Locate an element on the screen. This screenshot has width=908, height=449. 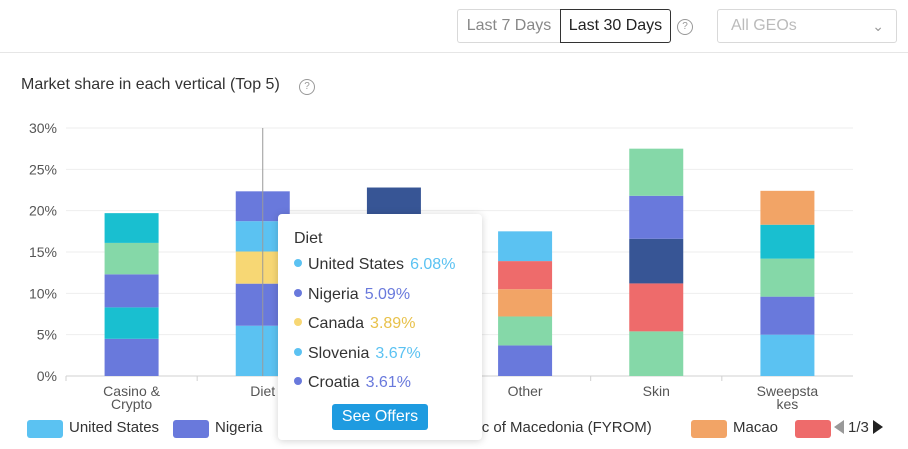
toolbar: Last 7 Days Last 30 Days ? All GEOs ⌄ is located at coordinates (454, 26).